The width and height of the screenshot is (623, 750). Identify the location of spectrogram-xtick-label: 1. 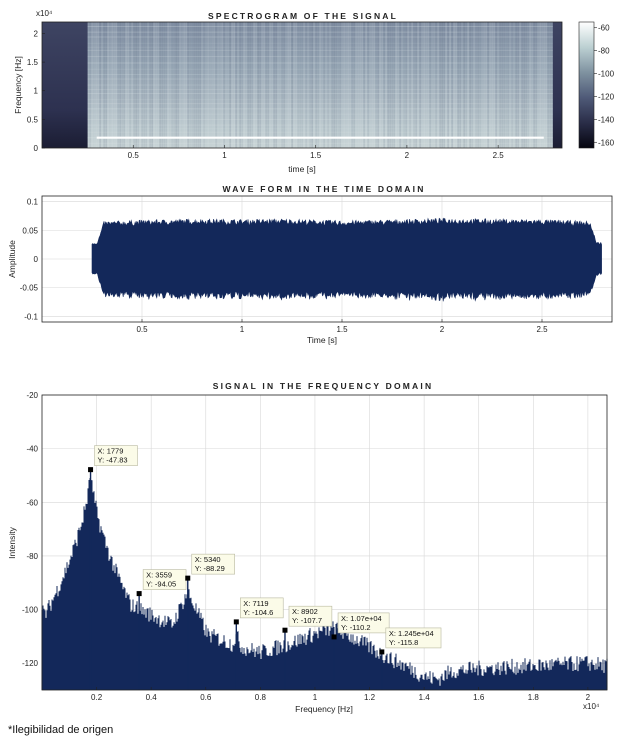
(224, 155).